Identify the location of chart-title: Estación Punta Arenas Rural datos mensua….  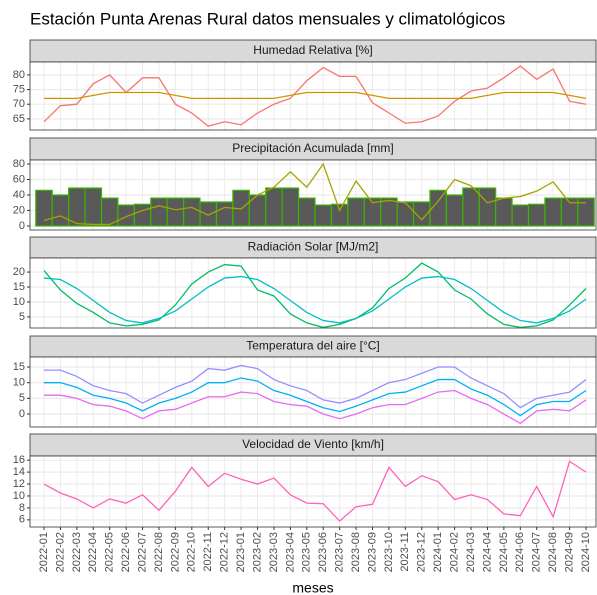
(267, 18).